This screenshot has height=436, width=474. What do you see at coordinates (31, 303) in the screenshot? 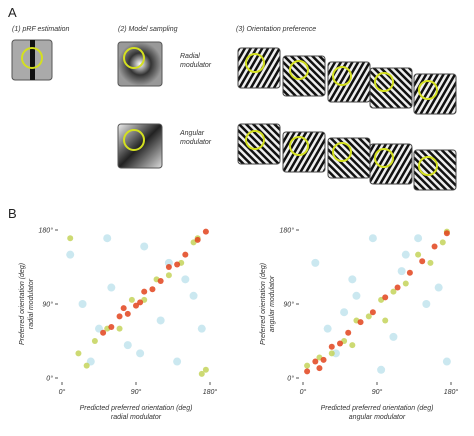
I see `y-axis-label: radial modulator` at bounding box center [31, 303].